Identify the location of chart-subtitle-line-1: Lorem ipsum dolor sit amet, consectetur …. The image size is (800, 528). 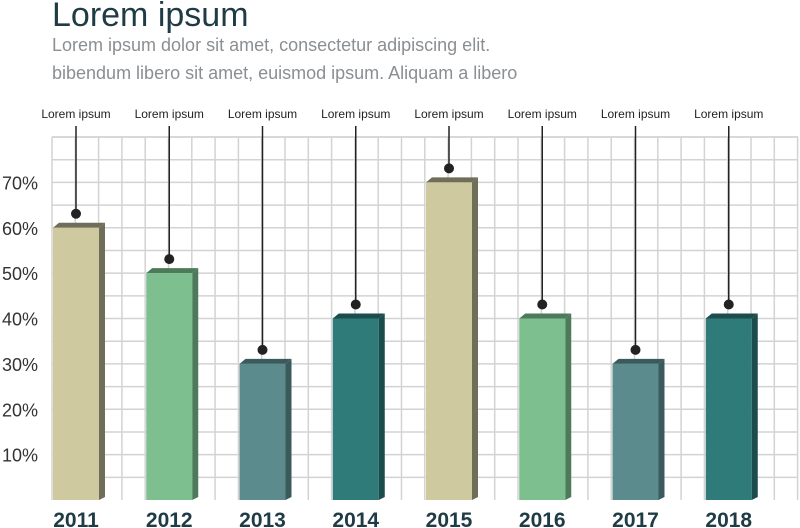
(271, 45).